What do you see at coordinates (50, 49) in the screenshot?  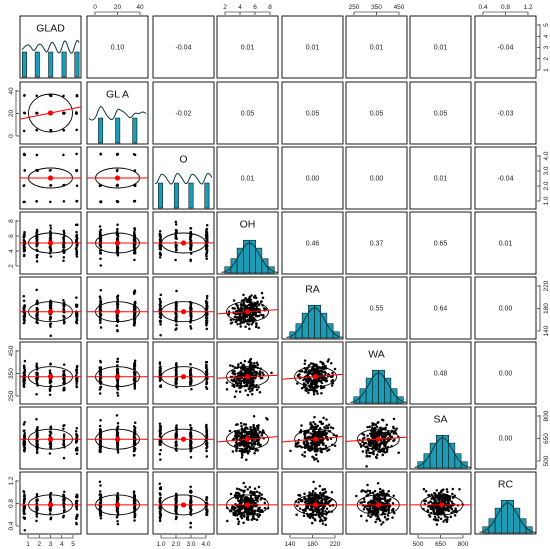 I see `histogram-panel` at bounding box center [50, 49].